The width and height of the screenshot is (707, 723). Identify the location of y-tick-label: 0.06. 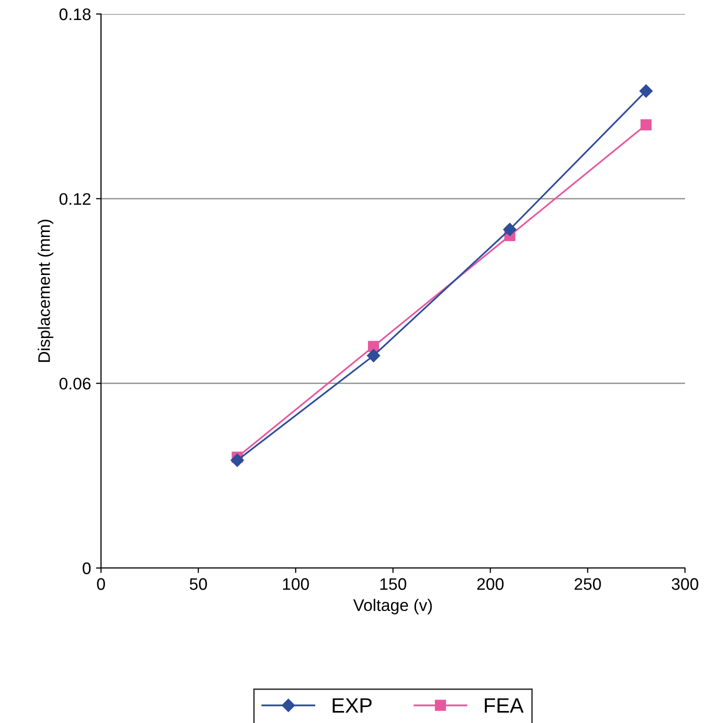
(75, 384).